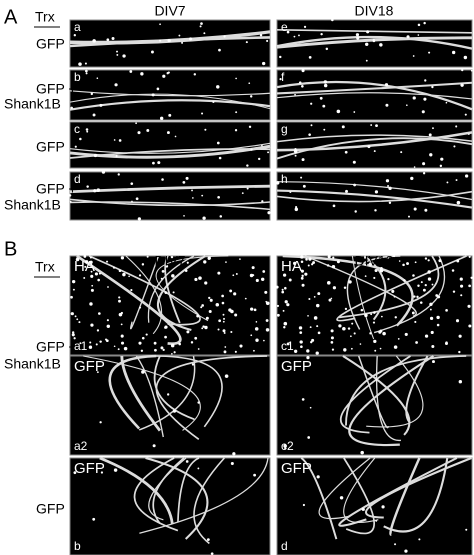 This screenshot has width=474, height=555. Describe the element at coordinates (77, 129) in the screenshot. I see `panel-label: c` at that location.